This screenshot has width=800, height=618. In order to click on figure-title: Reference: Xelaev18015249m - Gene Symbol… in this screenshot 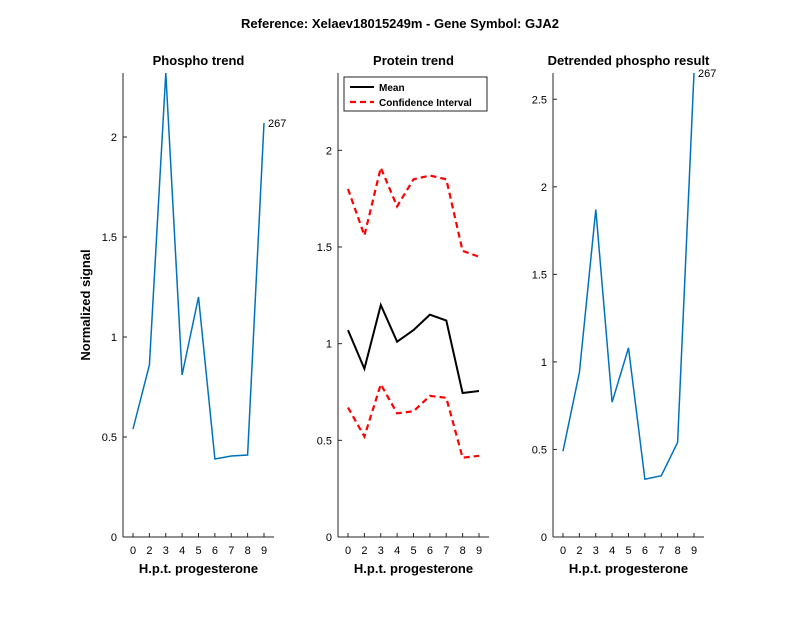, I will do `click(400, 23)`.